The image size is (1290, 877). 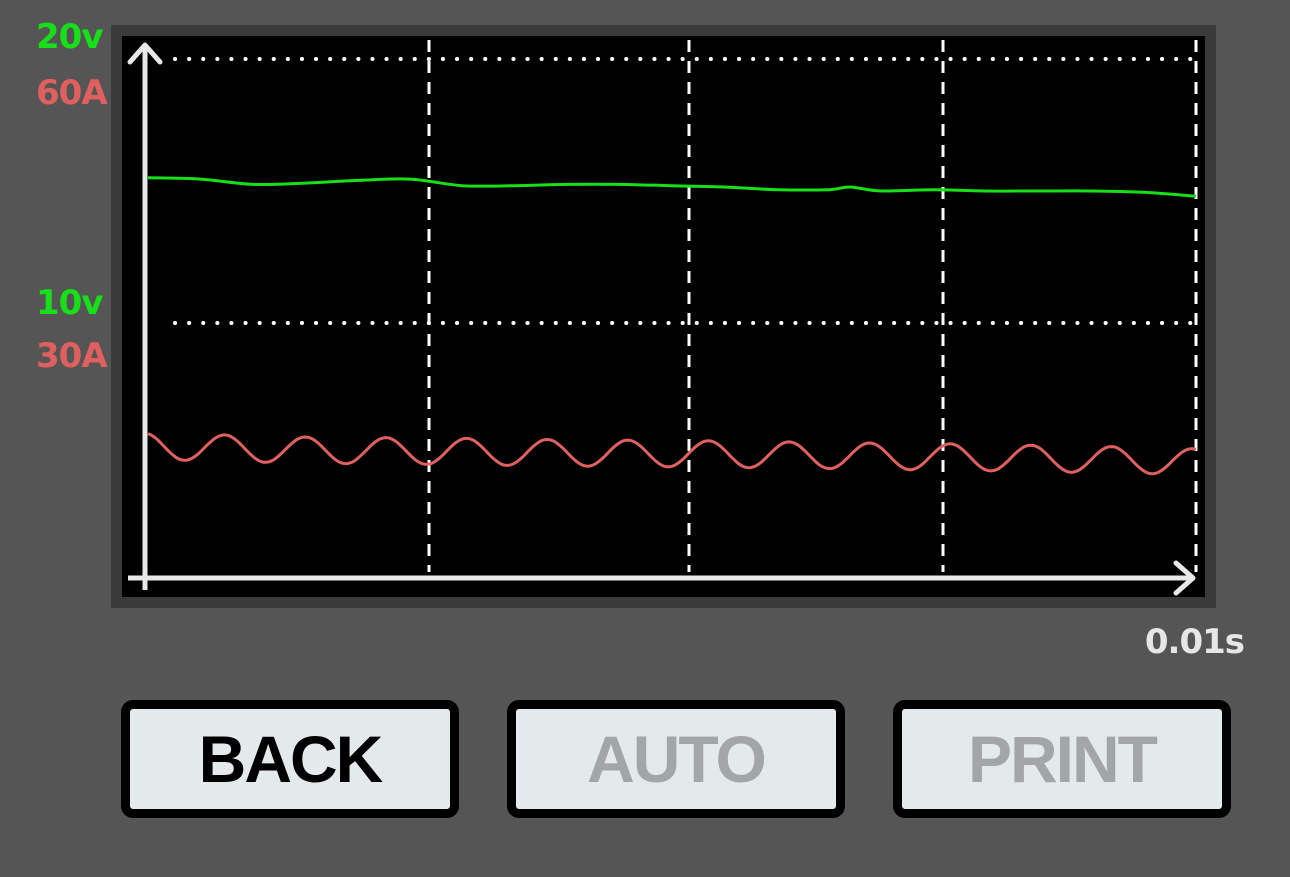 I want to click on auto-button: AUTO, so click(x=676, y=759).